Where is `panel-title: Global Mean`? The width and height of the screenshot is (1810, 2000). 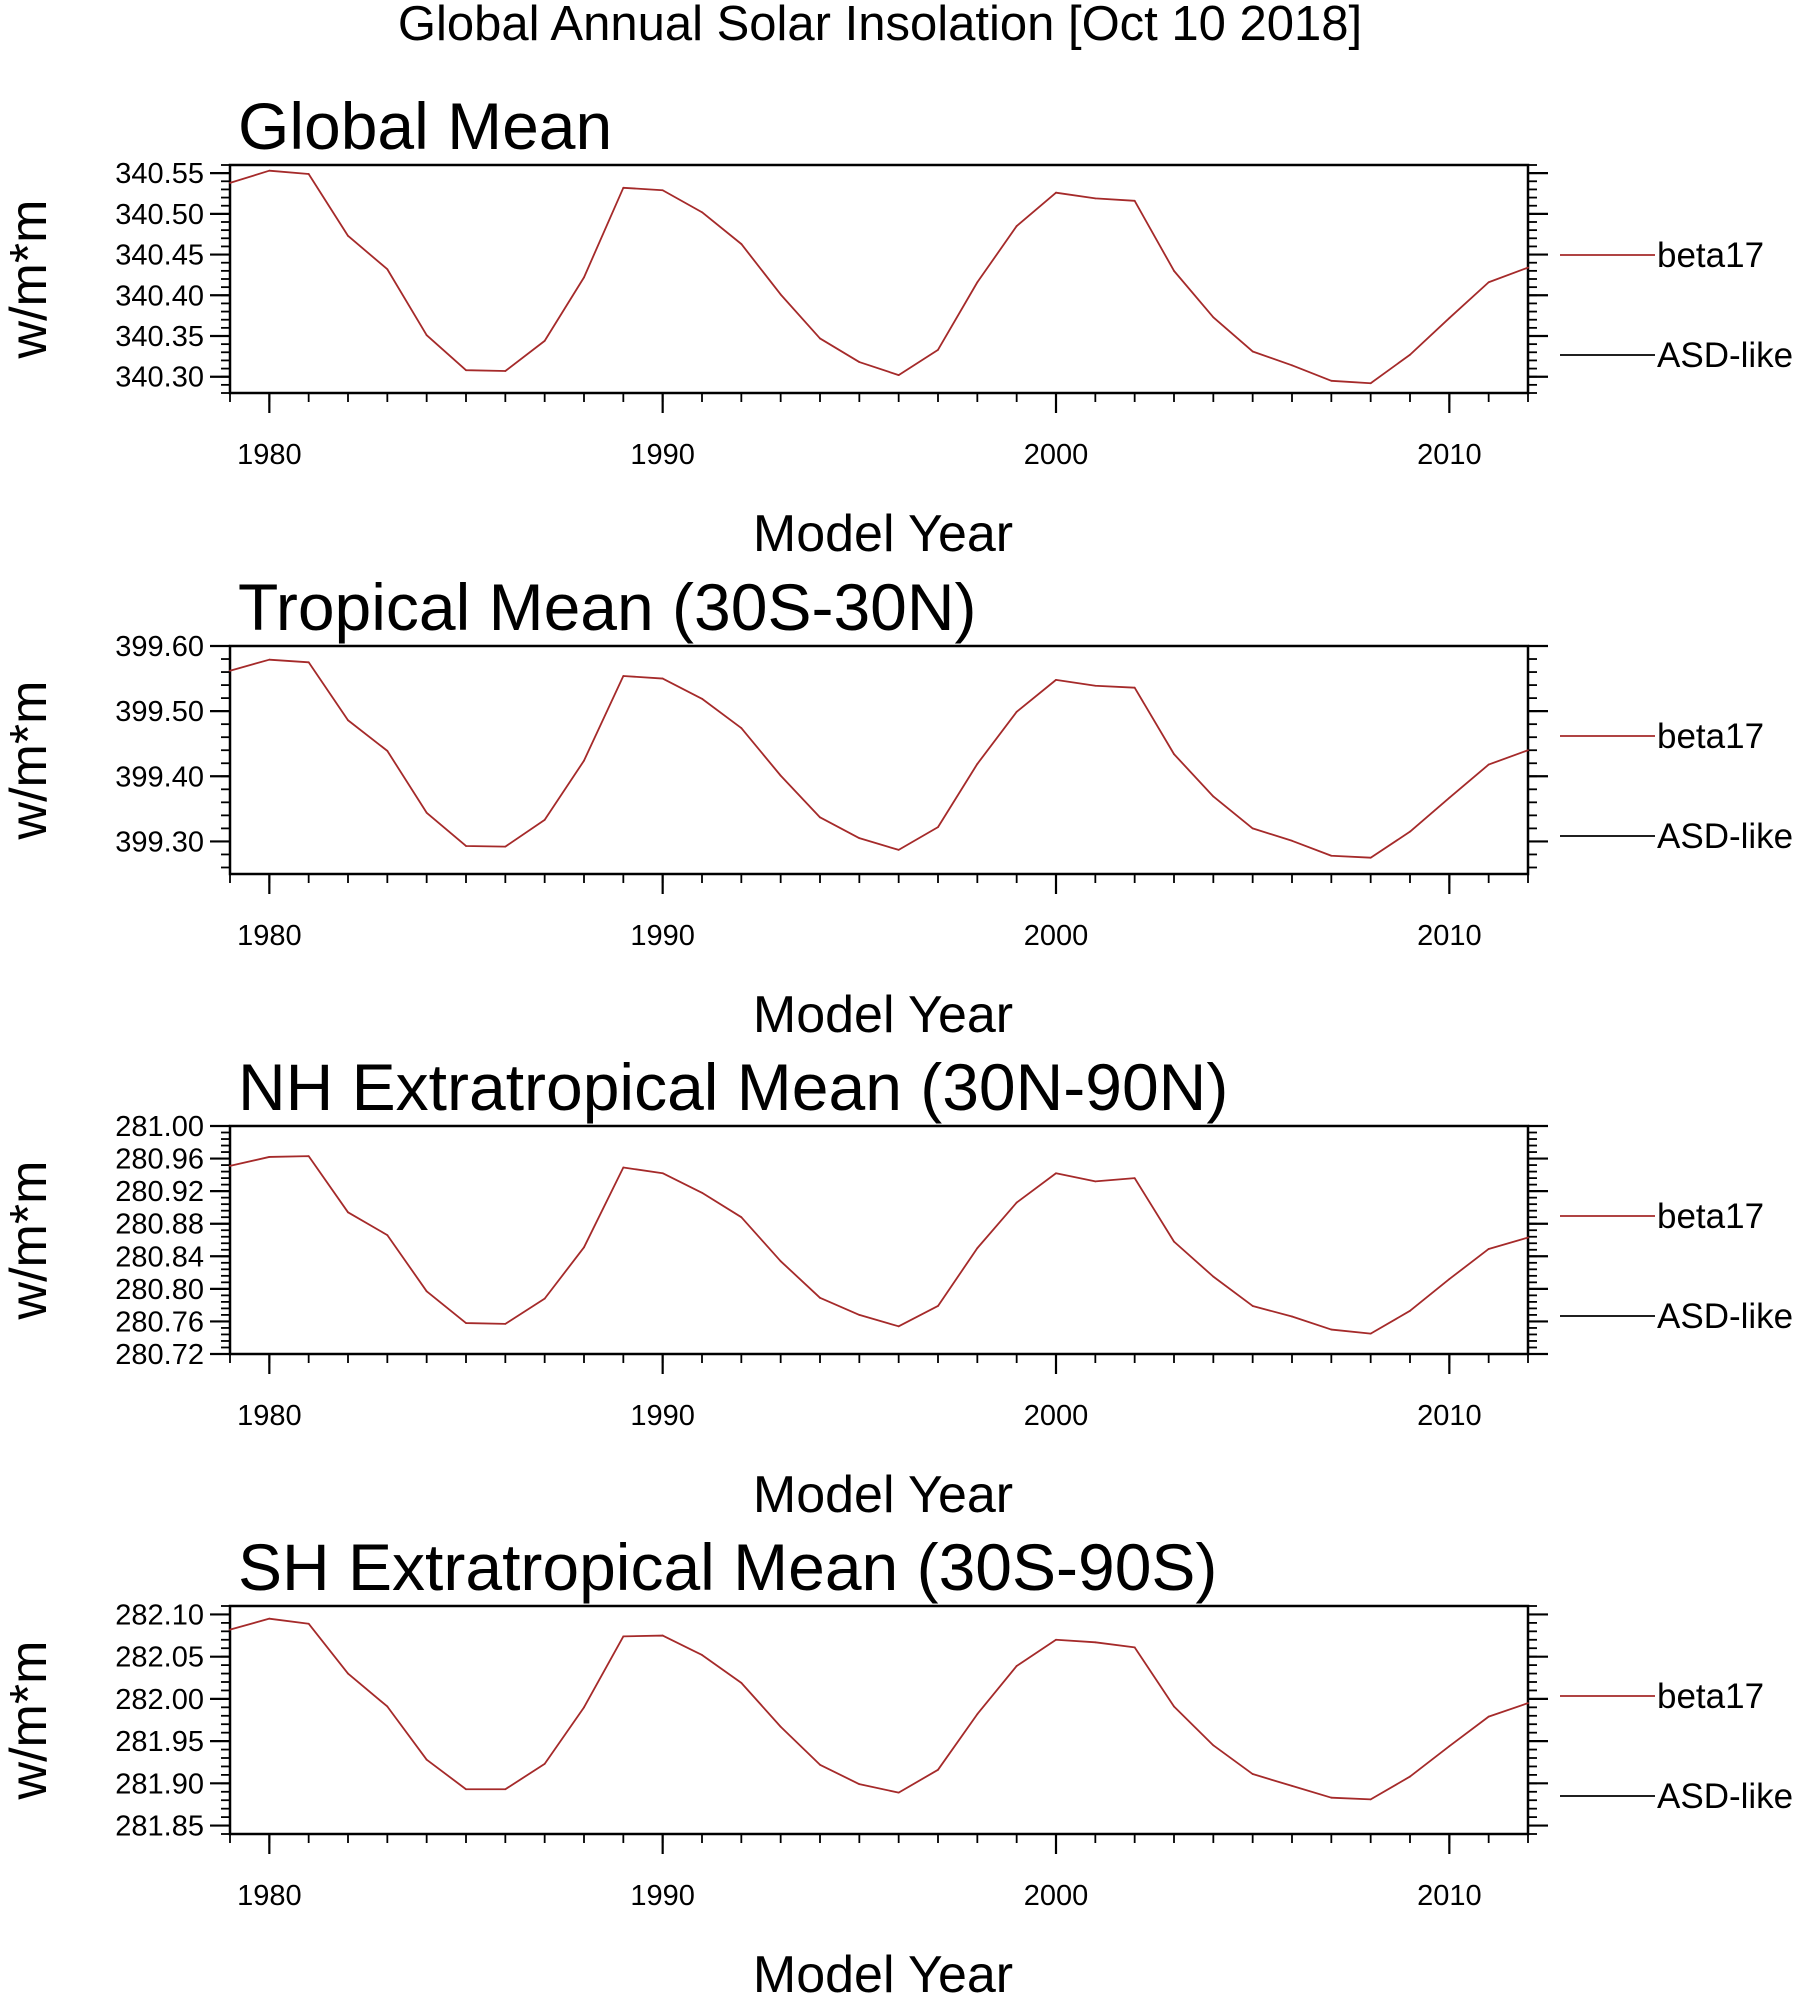
panel-title: Global Mean is located at coordinates (425, 126).